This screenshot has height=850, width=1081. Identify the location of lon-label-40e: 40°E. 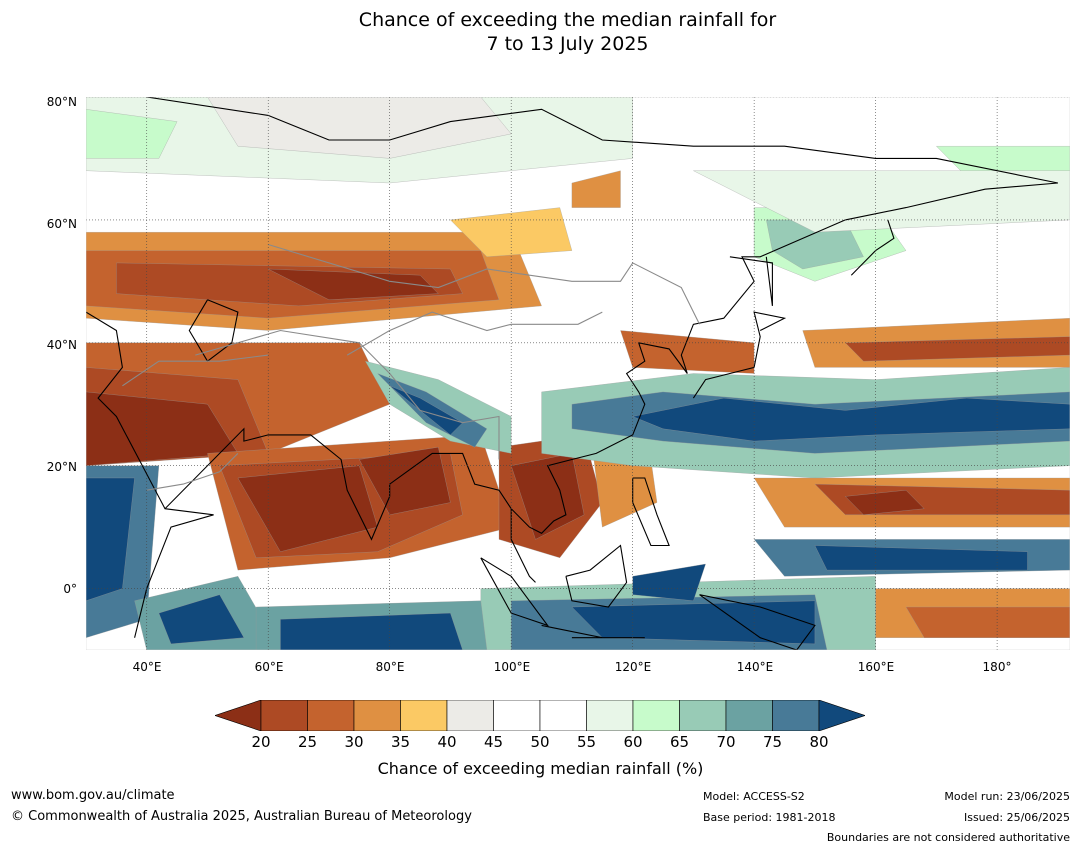
(147, 667).